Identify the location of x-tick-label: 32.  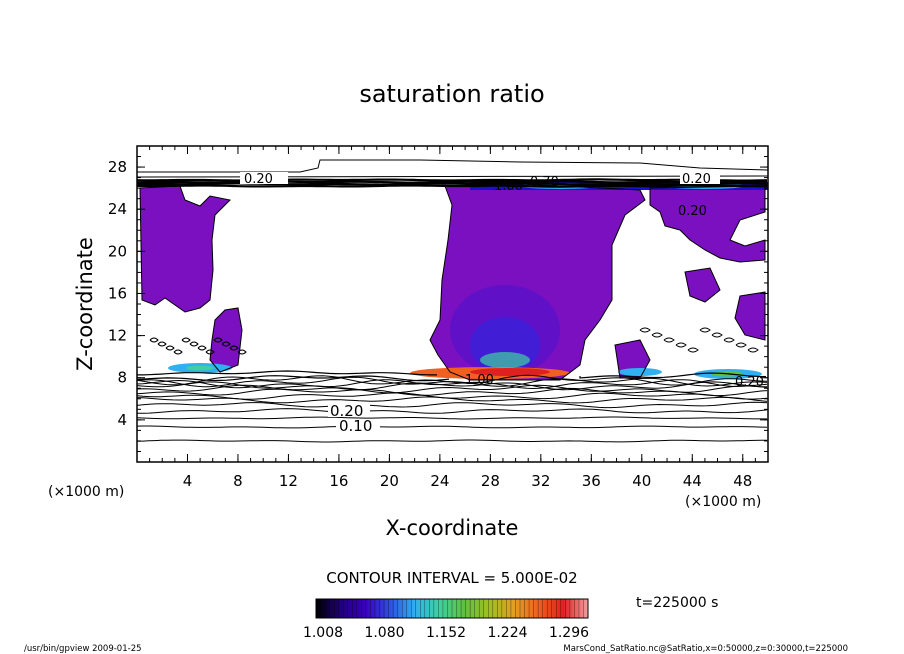
(540, 481).